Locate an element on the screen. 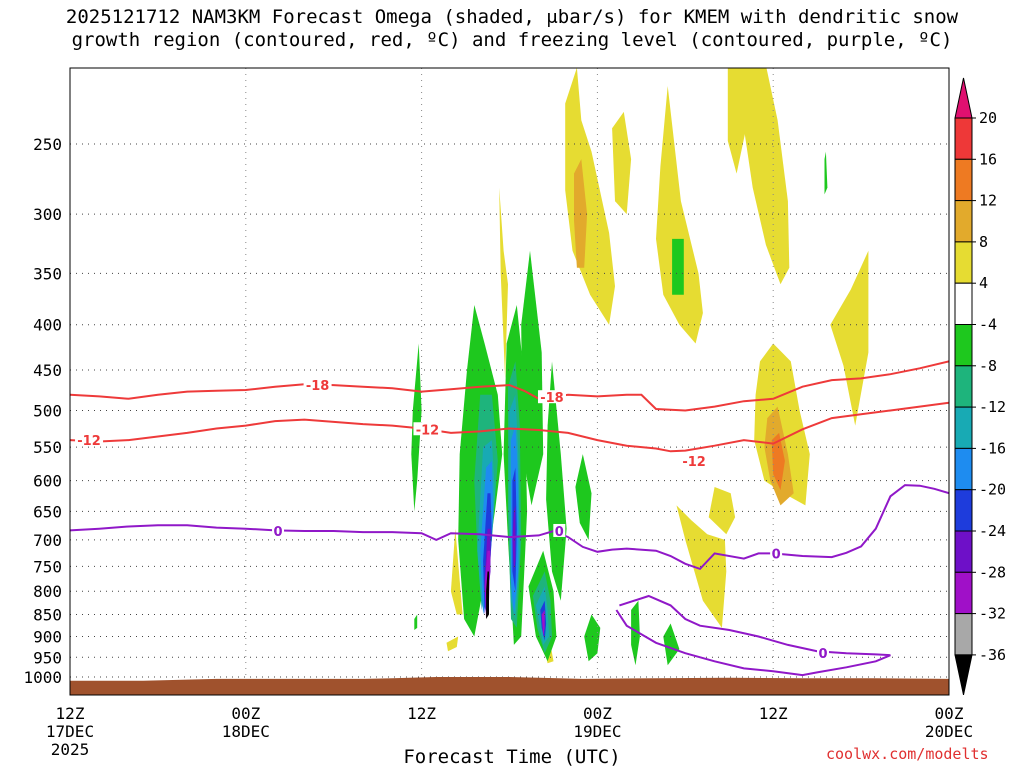 Image resolution: width=1024 pixels, height=768 pixels. x-tick-0-line-1: 17DEC is located at coordinates (70, 731).